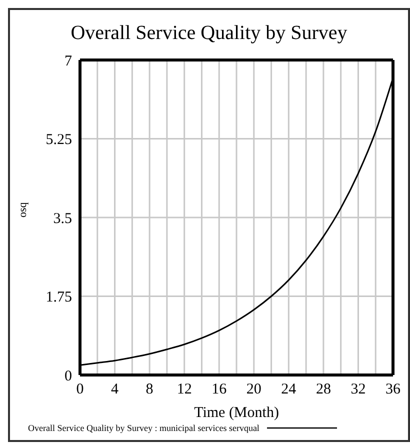 The image size is (410, 445). Describe the element at coordinates (289, 390) in the screenshot. I see `x-tick-label: 24` at that location.